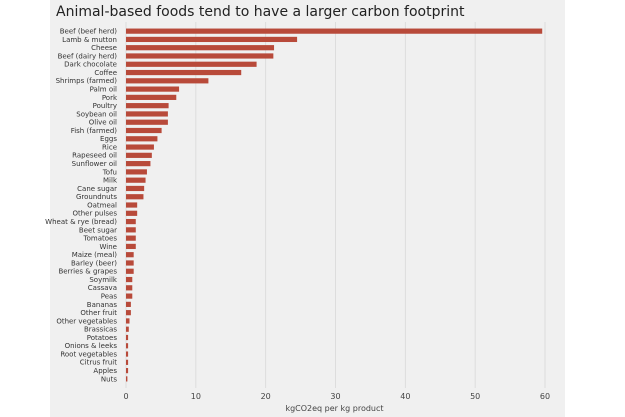  Describe the element at coordinates (95, 255) in the screenshot. I see `category-label: Maize (meal)` at that location.